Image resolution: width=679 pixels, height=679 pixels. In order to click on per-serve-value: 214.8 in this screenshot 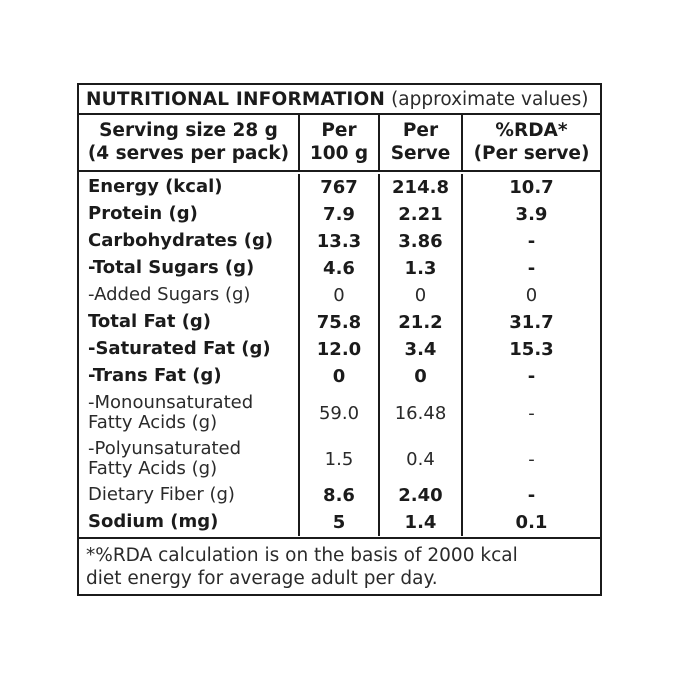, I will do `click(419, 187)`.